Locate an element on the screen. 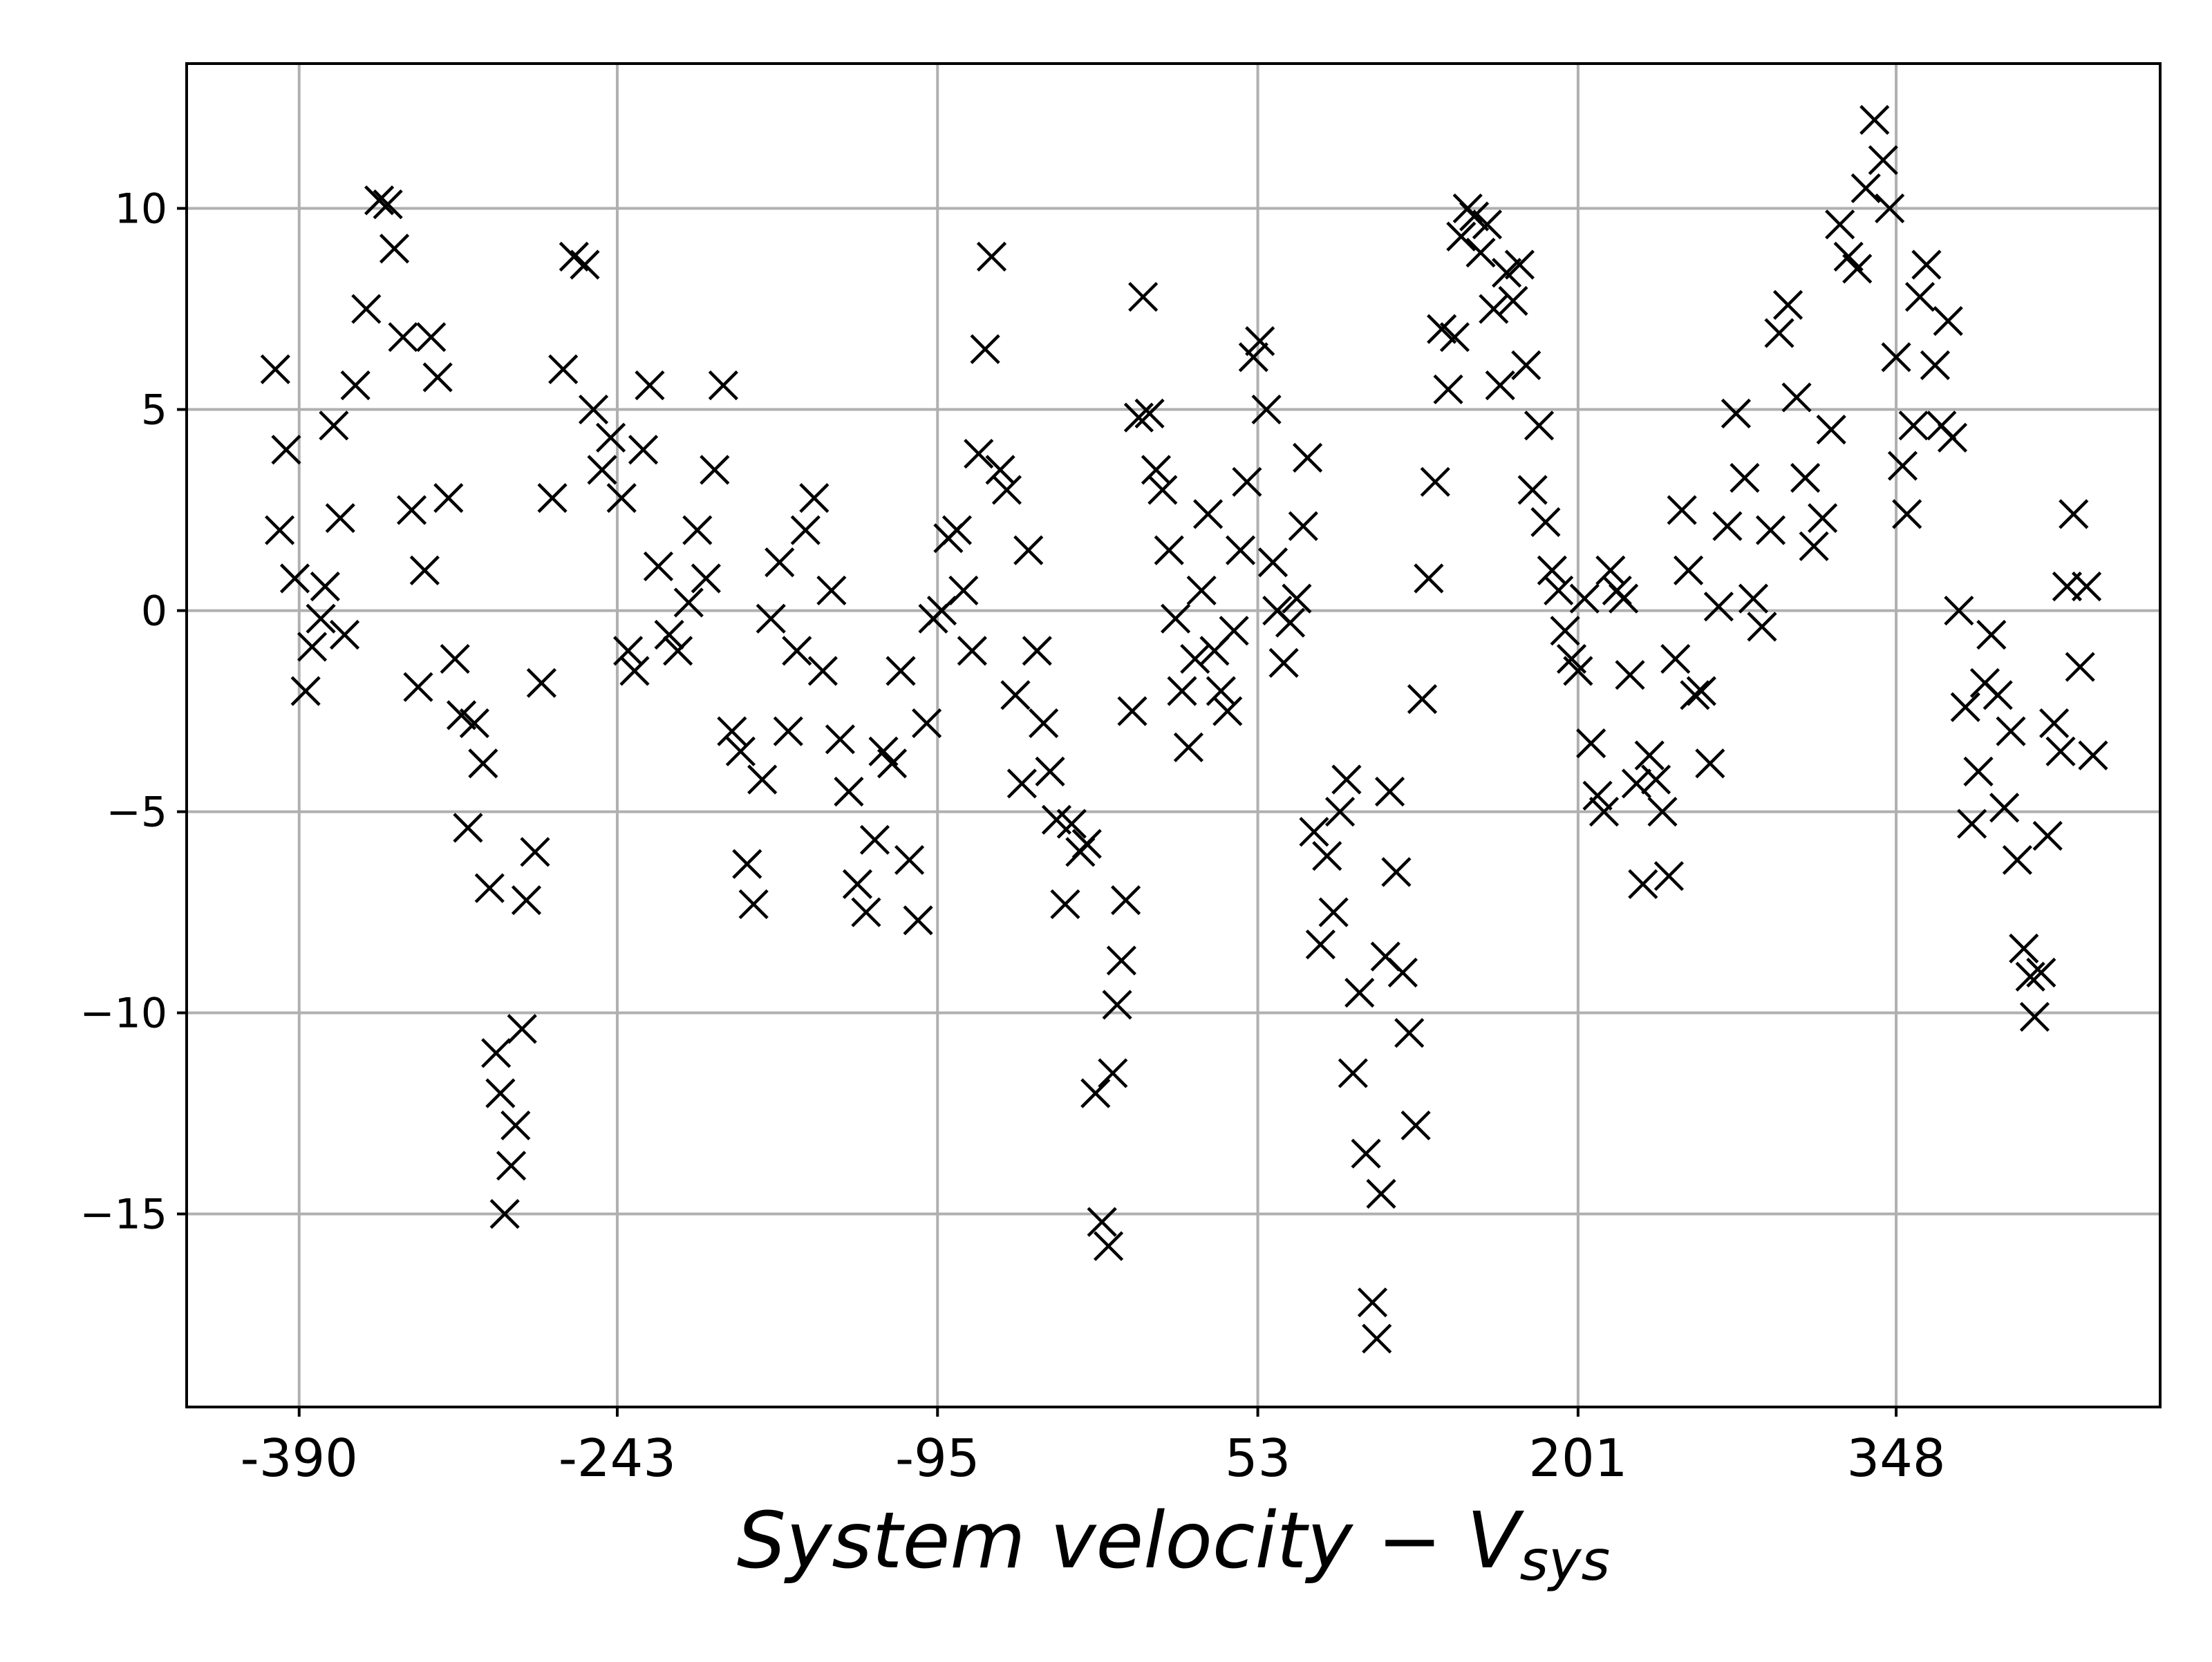 The width and height of the screenshot is (2212, 1662). y-tick-label: −5 is located at coordinates (136, 813).